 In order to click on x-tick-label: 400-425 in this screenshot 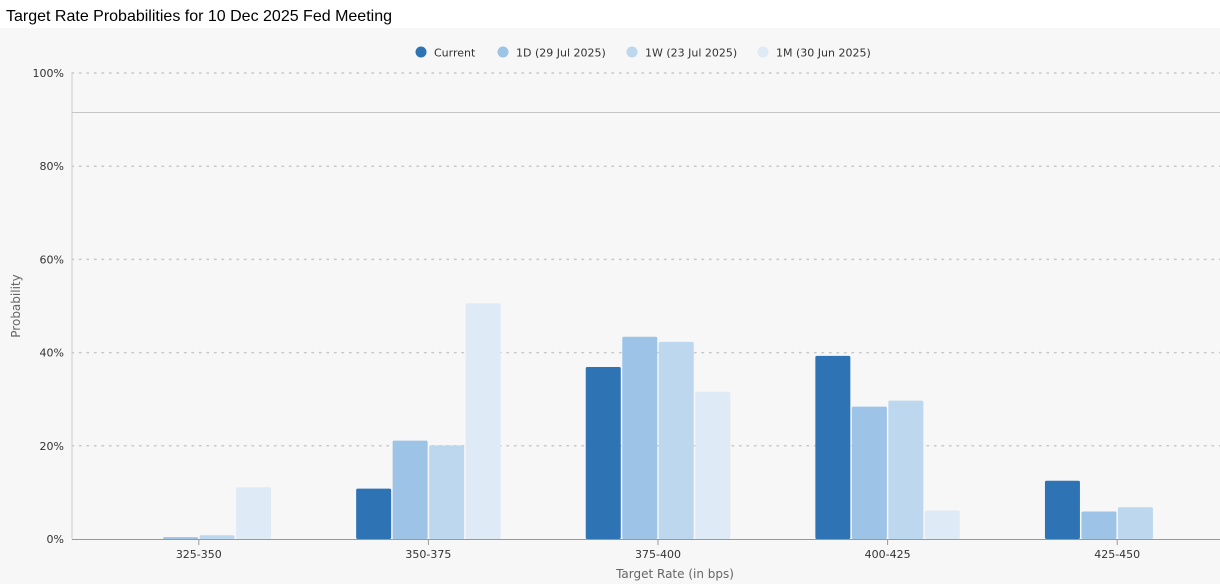, I will do `click(888, 554)`.